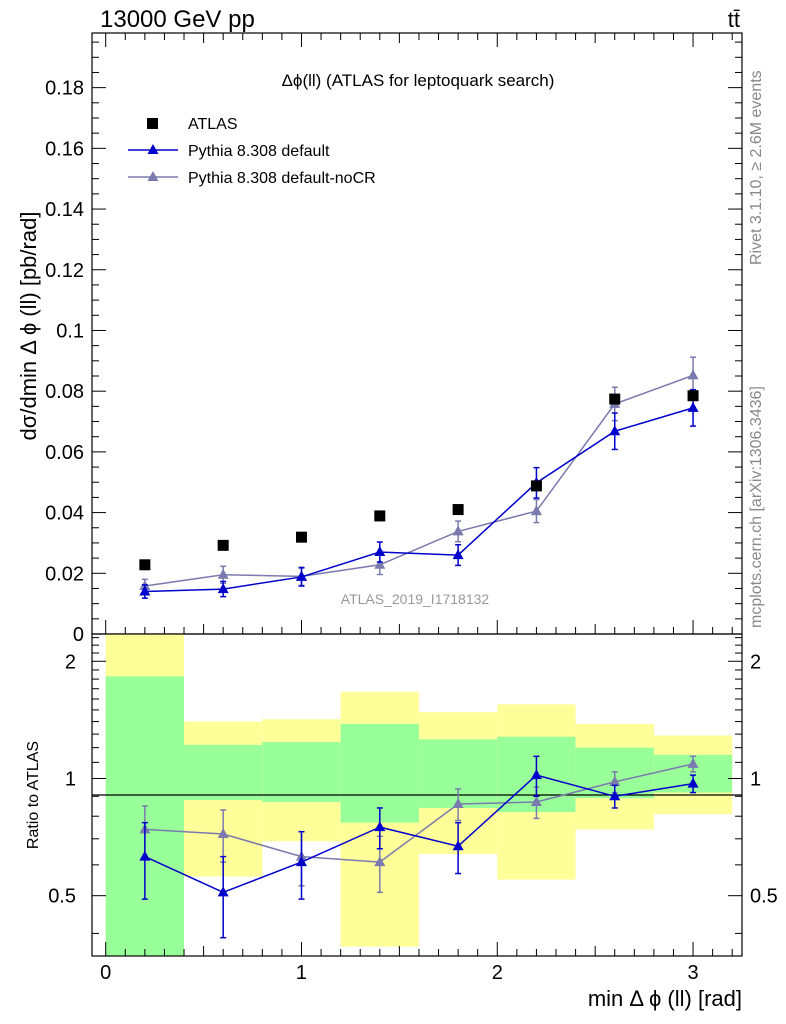  What do you see at coordinates (399, 973) in the screenshot?
I see `x-tick-labels: 0 1 2 3` at bounding box center [399, 973].